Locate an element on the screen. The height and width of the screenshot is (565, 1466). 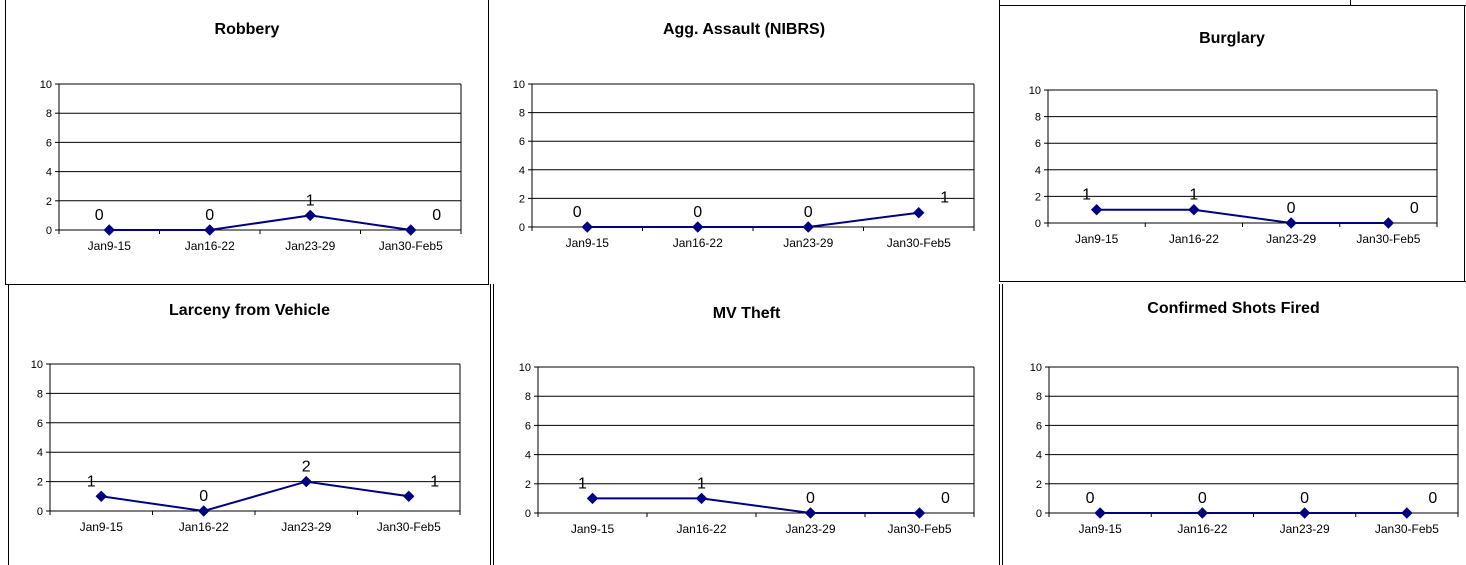
chart-title: Agg. Assault (NIBRS) is located at coordinates (744, 29).